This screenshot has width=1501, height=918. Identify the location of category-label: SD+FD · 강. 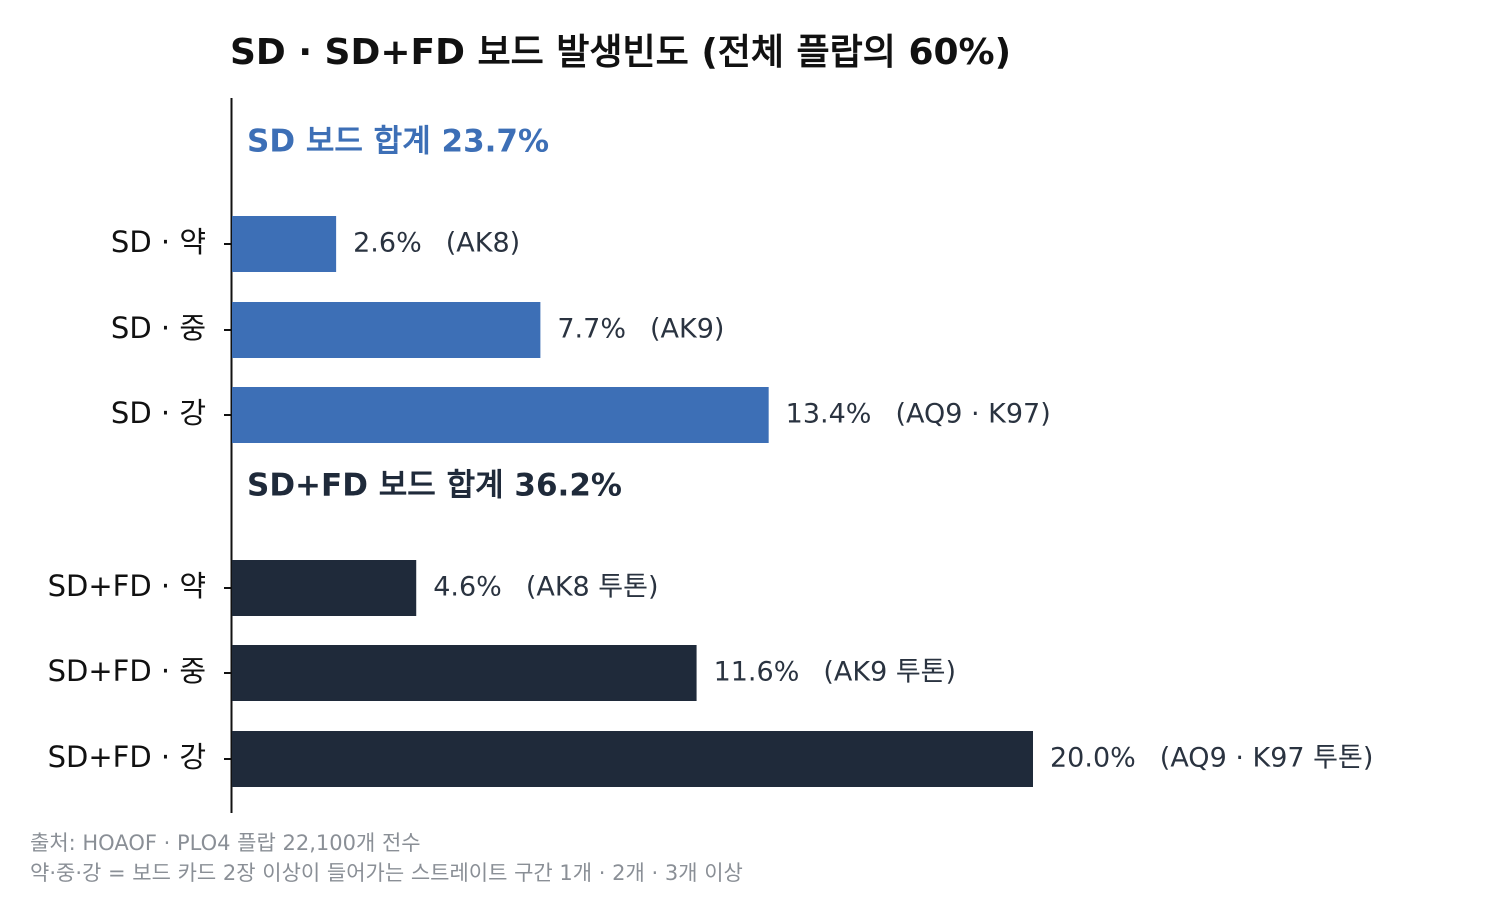
(127, 757).